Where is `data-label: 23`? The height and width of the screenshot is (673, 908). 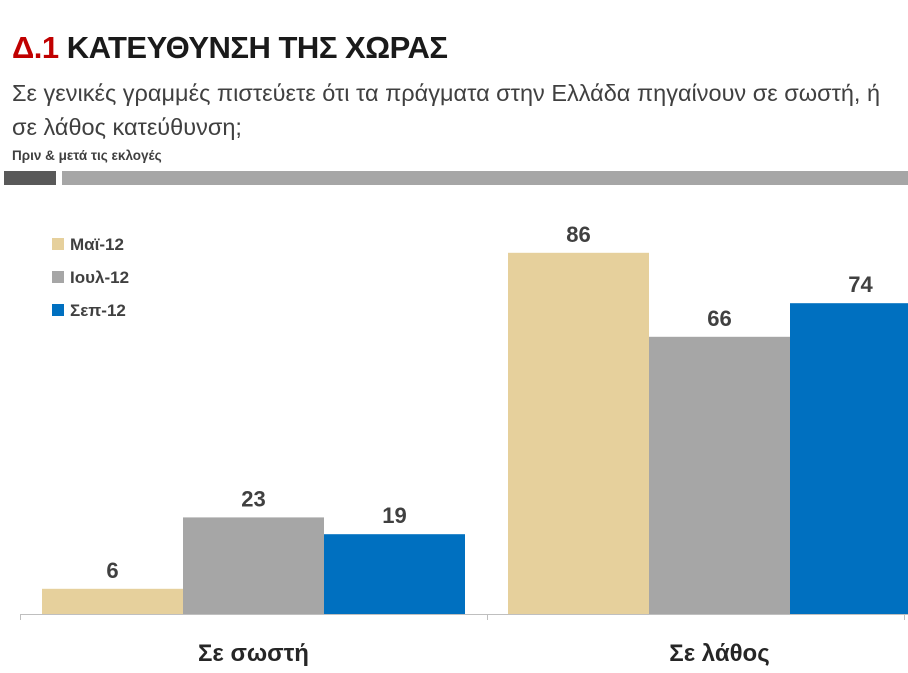 data-label: 23 is located at coordinates (253, 498).